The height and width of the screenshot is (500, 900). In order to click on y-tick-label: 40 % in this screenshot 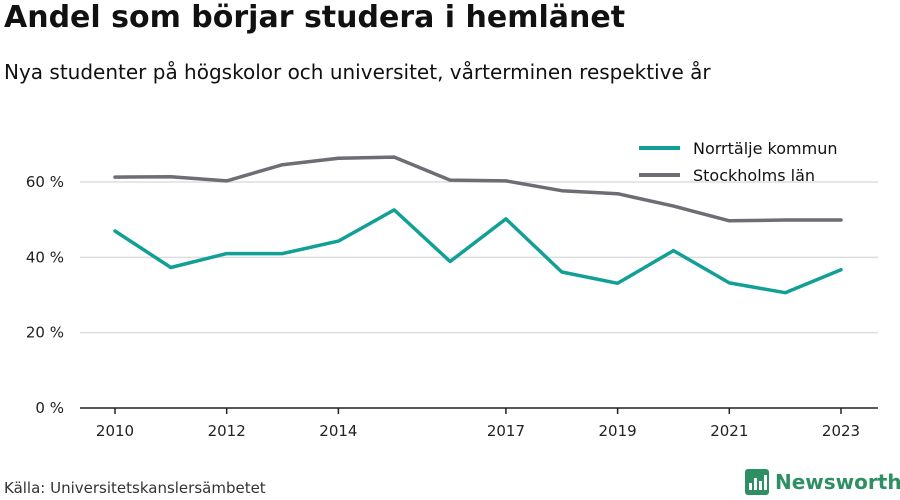, I will do `click(45, 257)`.